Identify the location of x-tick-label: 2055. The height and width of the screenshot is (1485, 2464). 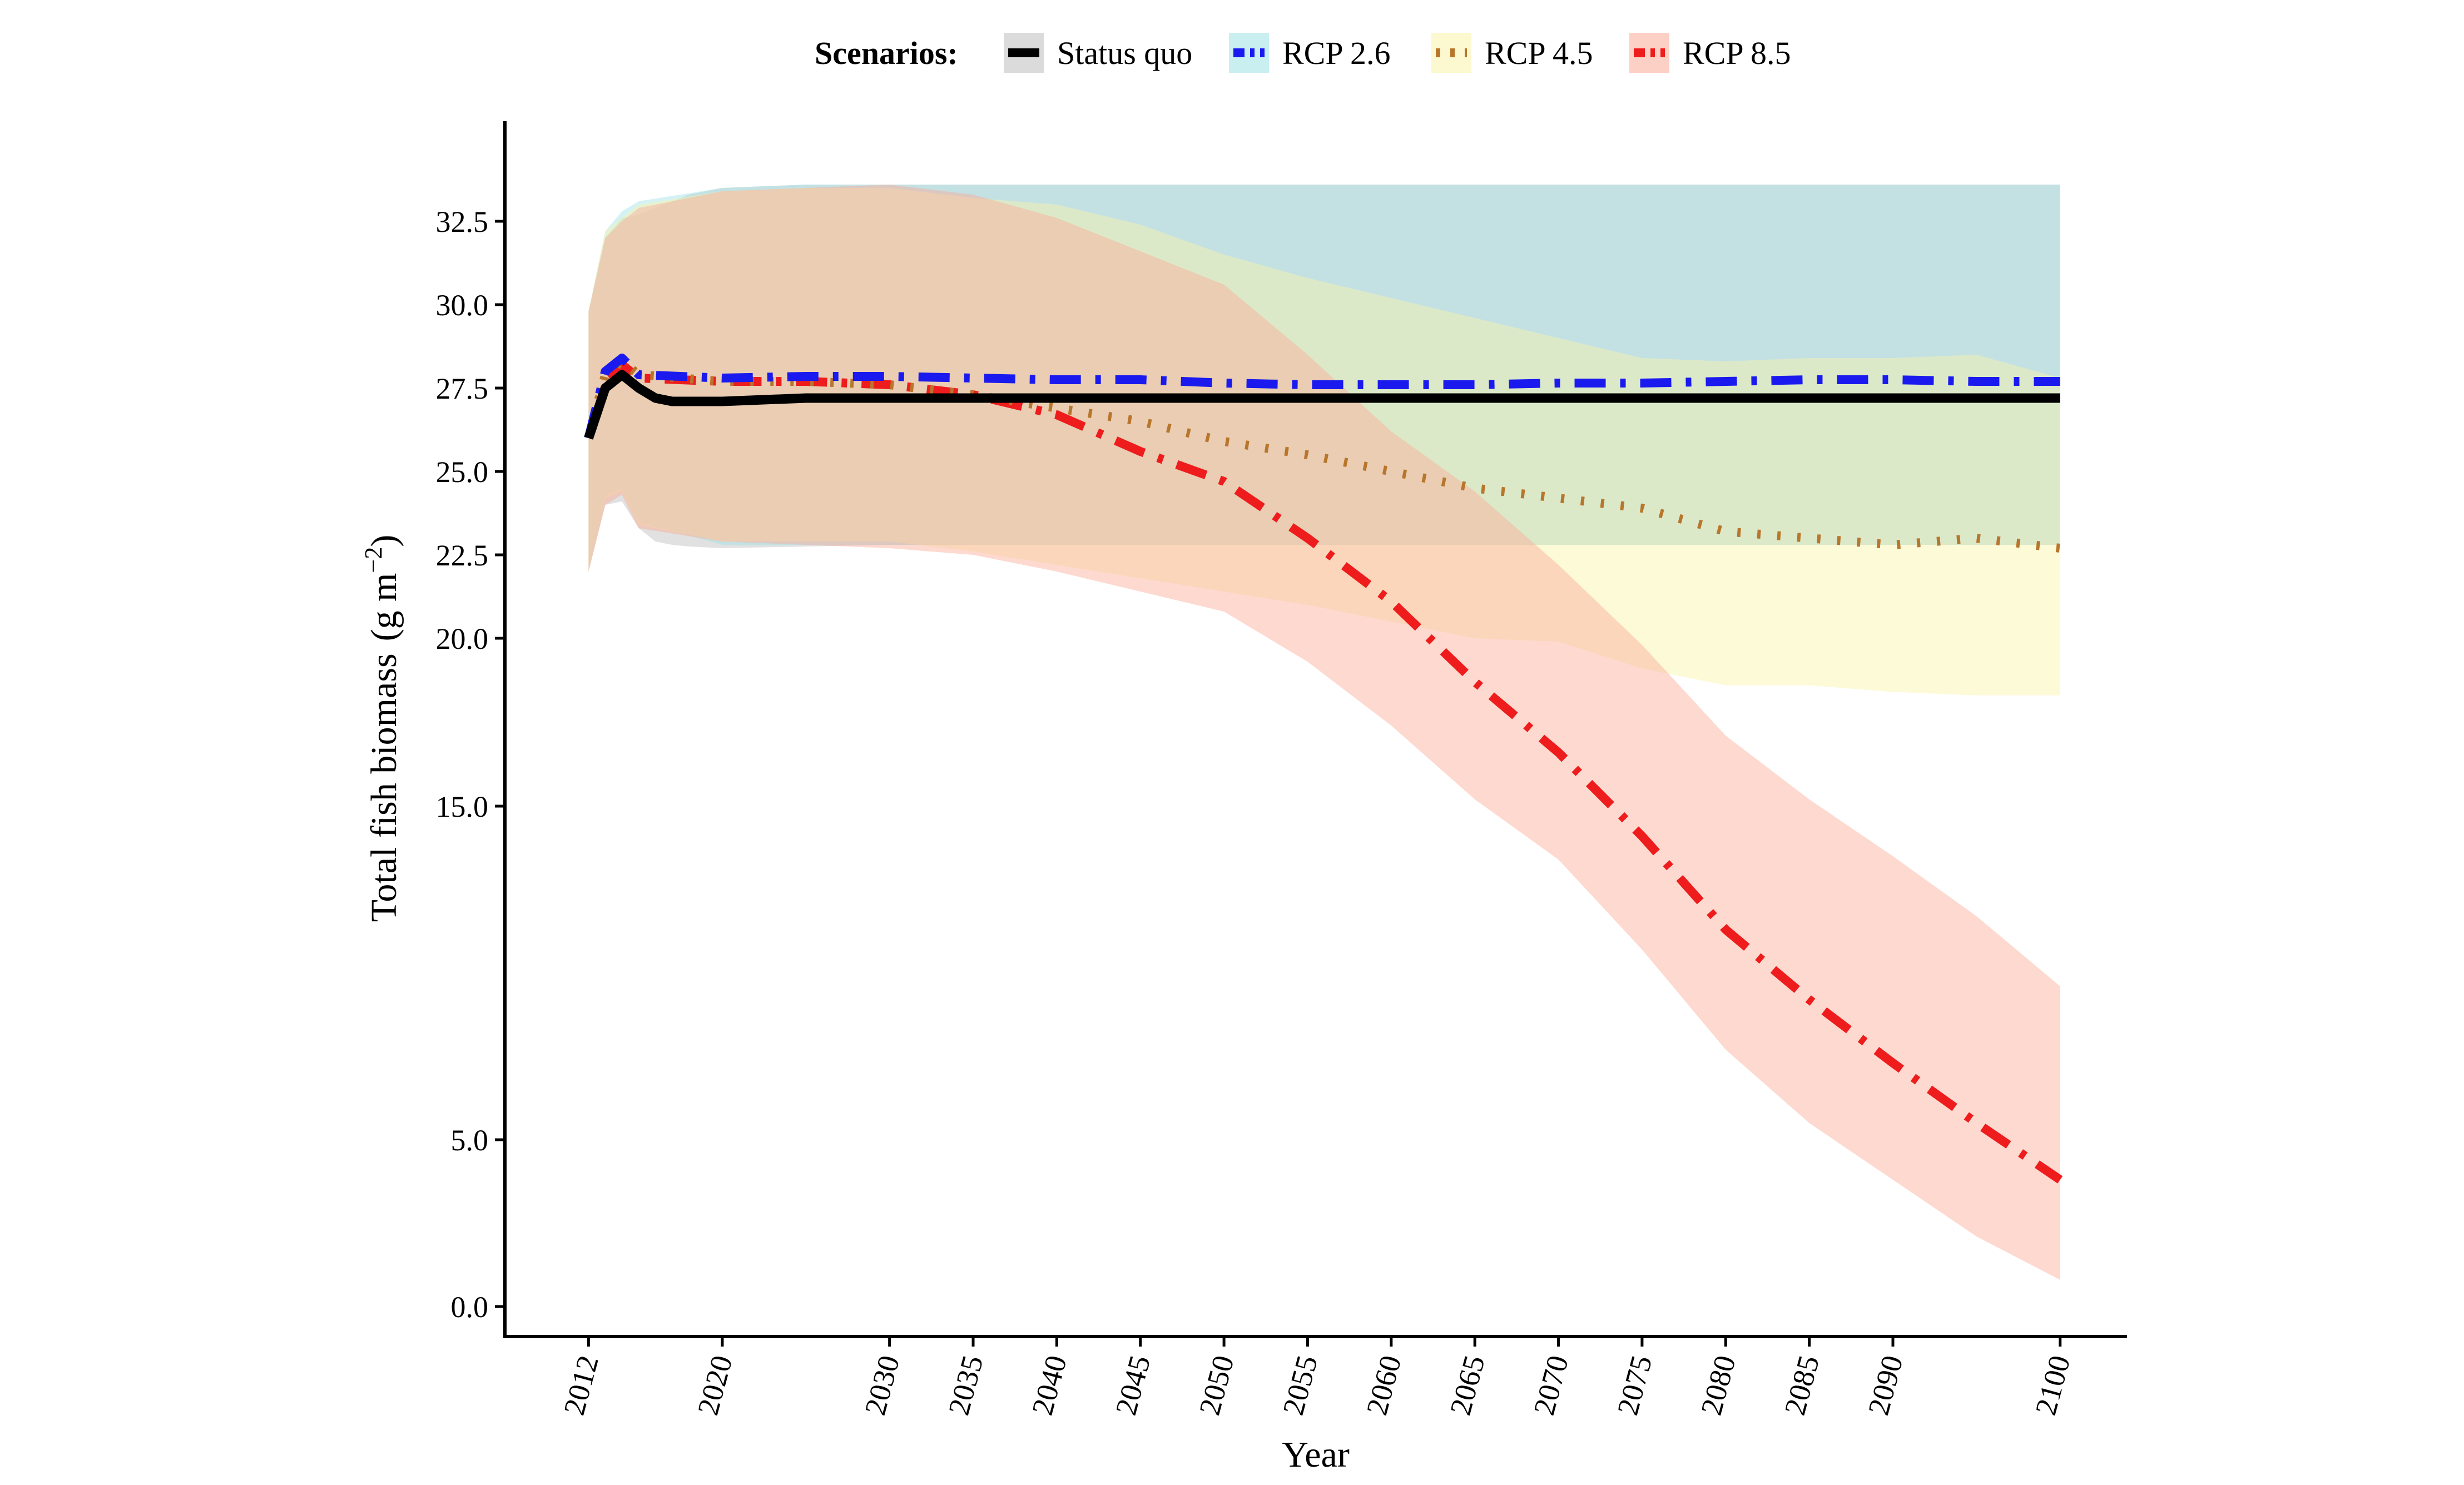
(1300, 1385).